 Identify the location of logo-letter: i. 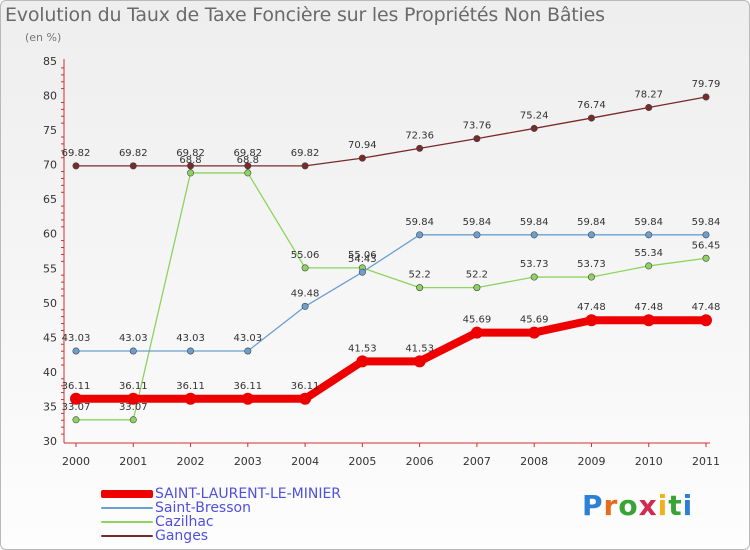
(663, 505).